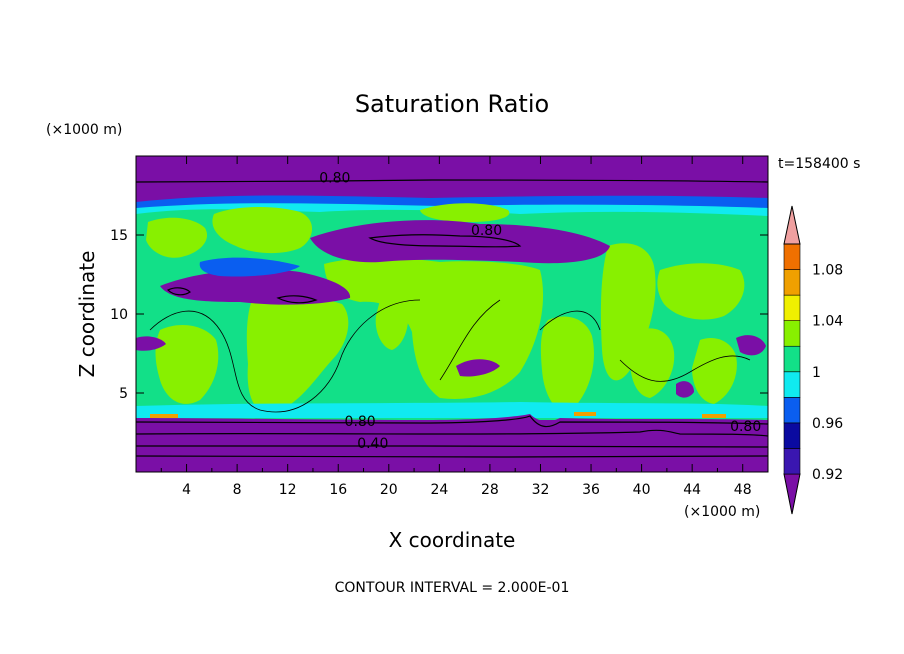 The width and height of the screenshot is (904, 654). Describe the element at coordinates (792, 225) in the screenshot. I see `colorbar-extend-high` at that location.